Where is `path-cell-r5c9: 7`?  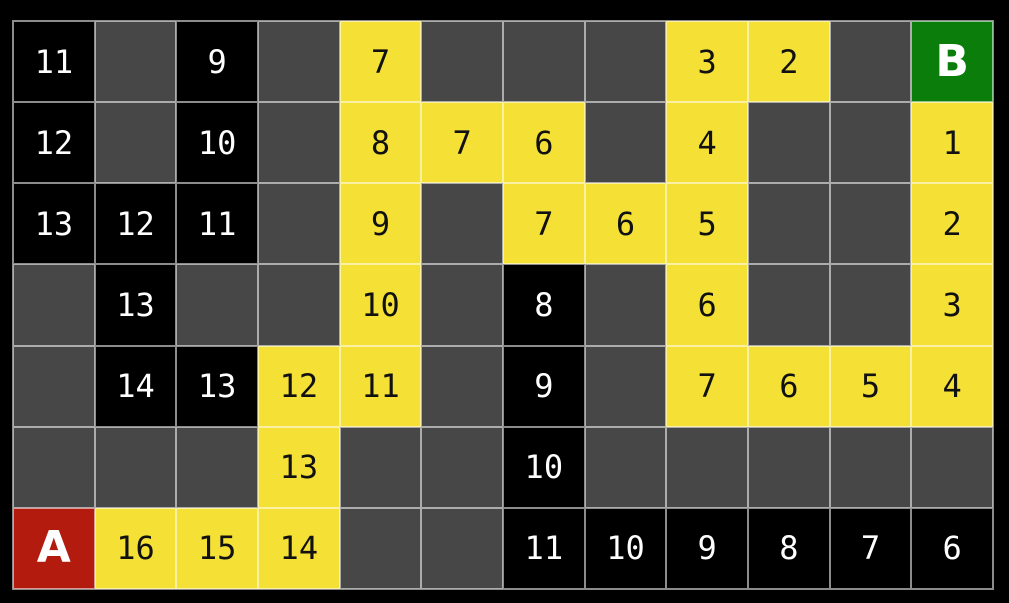
path-cell-r5c9: 7 is located at coordinates (707, 386).